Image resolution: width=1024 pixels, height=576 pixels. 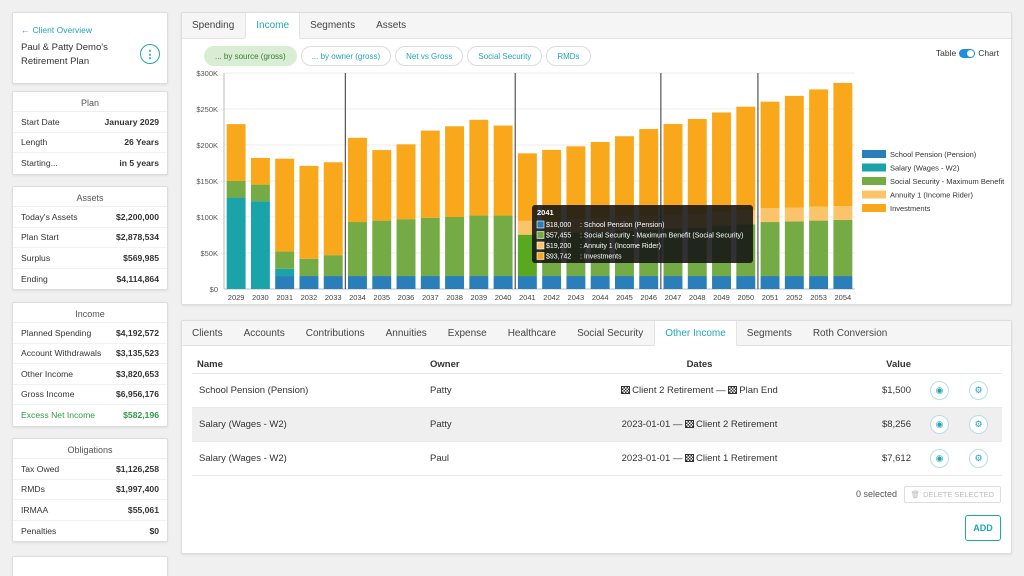 I want to click on pill-net-vs-gross: Net vs Gross, so click(x=429, y=56).